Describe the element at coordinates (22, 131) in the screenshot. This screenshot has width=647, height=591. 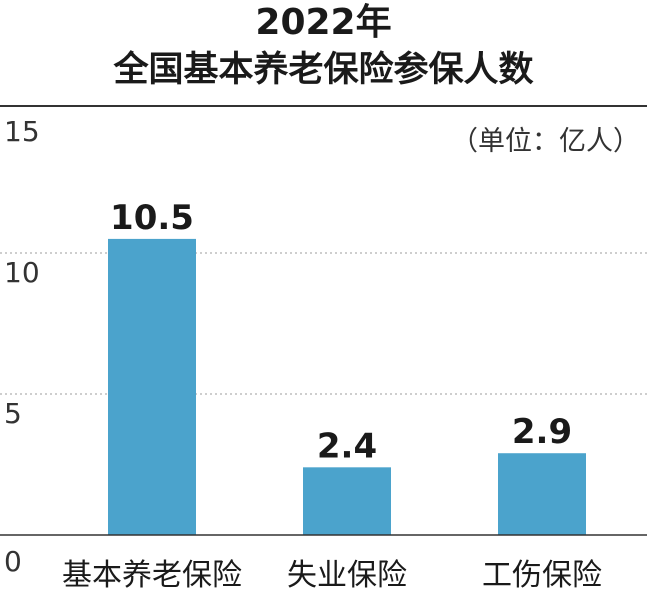
I see `y-tick-label: 15` at that location.